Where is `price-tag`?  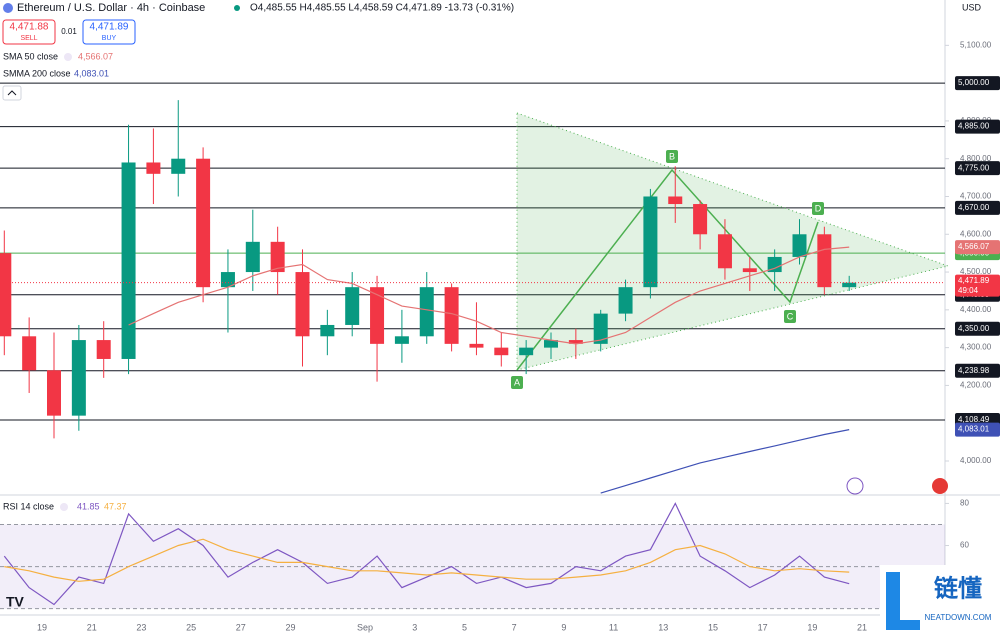 price-tag is located at coordinates (977, 285).